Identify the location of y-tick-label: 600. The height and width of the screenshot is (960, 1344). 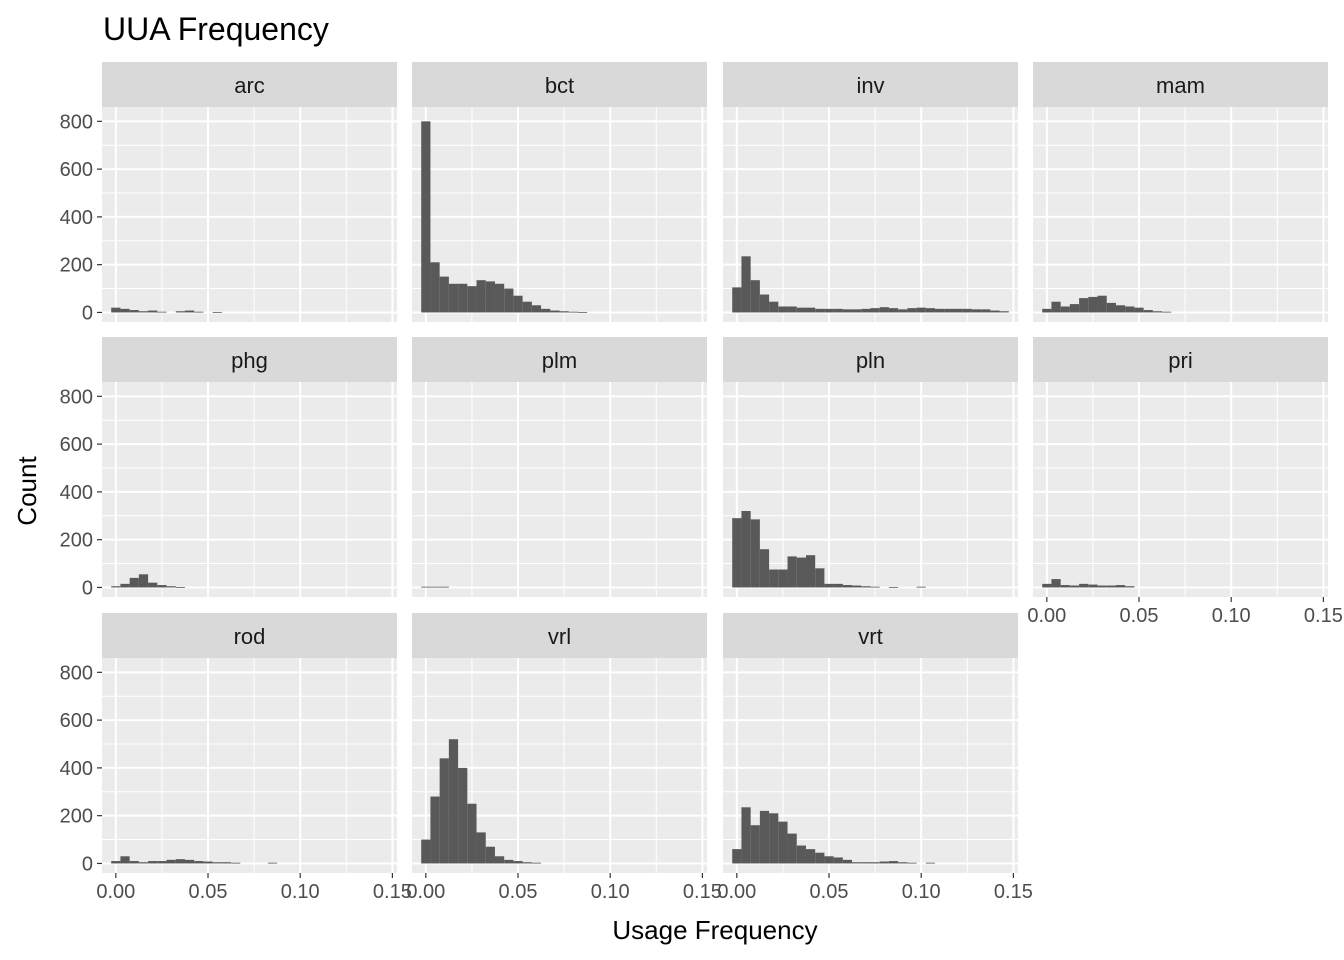
(76, 445).